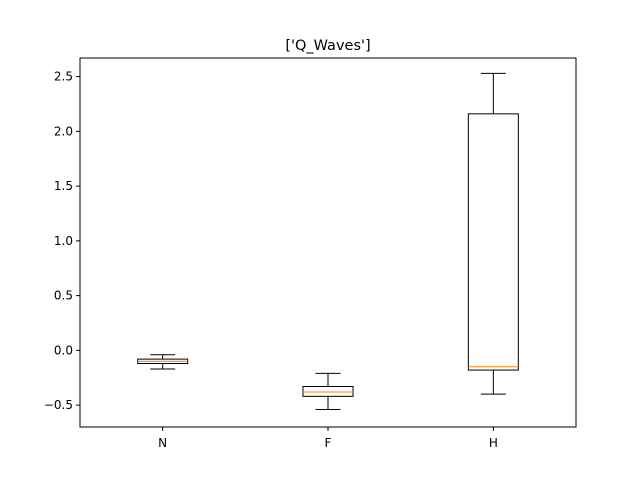 This screenshot has height=480, width=640. Describe the element at coordinates (327, 46) in the screenshot. I see `chart-title: ['Q_Waves']` at that location.